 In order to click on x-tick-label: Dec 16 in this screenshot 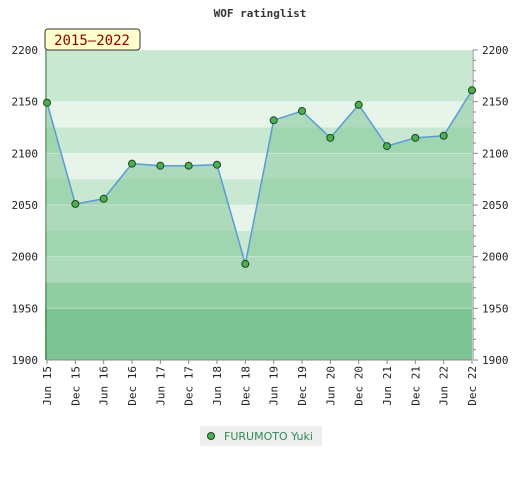, I will do `click(132, 386)`.